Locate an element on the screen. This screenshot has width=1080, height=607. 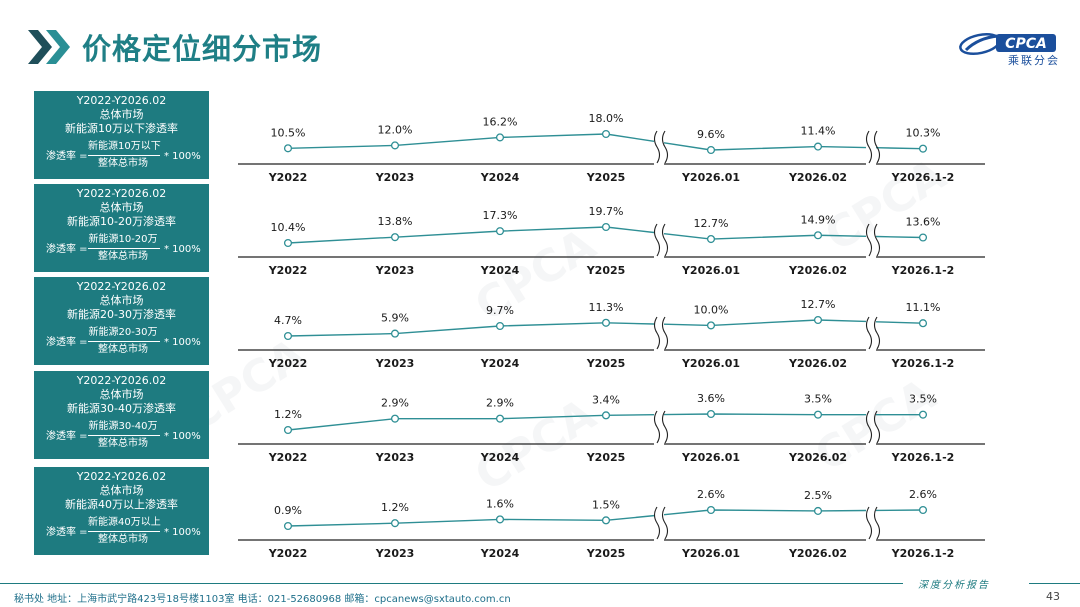
period-label: Y2022-Y2026.02 is located at coordinates (121, 193).